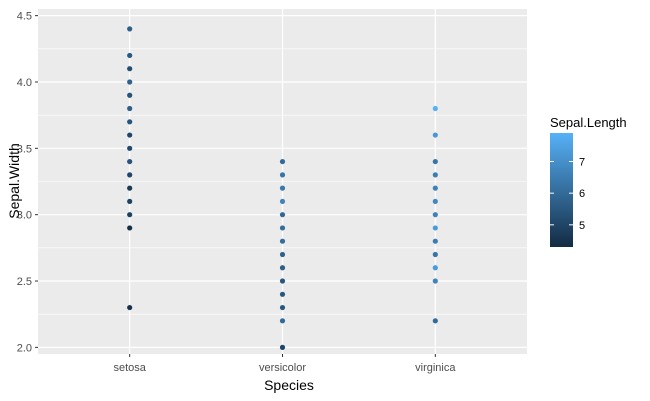 This screenshot has height=401, width=650. Describe the element at coordinates (24, 348) in the screenshot. I see `y-tick-label: 2.0` at that location.